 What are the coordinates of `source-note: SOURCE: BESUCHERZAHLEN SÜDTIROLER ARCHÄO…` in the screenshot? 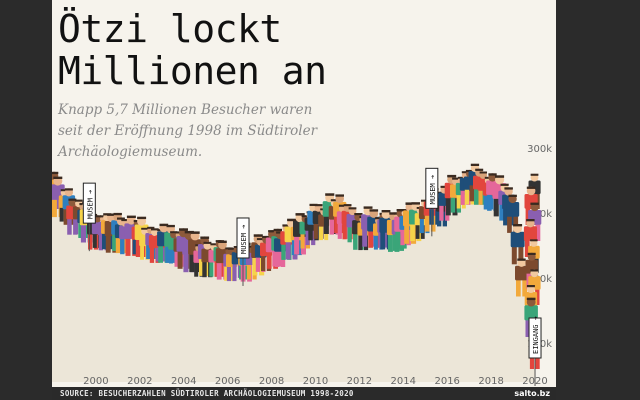 It's located at (207, 393).